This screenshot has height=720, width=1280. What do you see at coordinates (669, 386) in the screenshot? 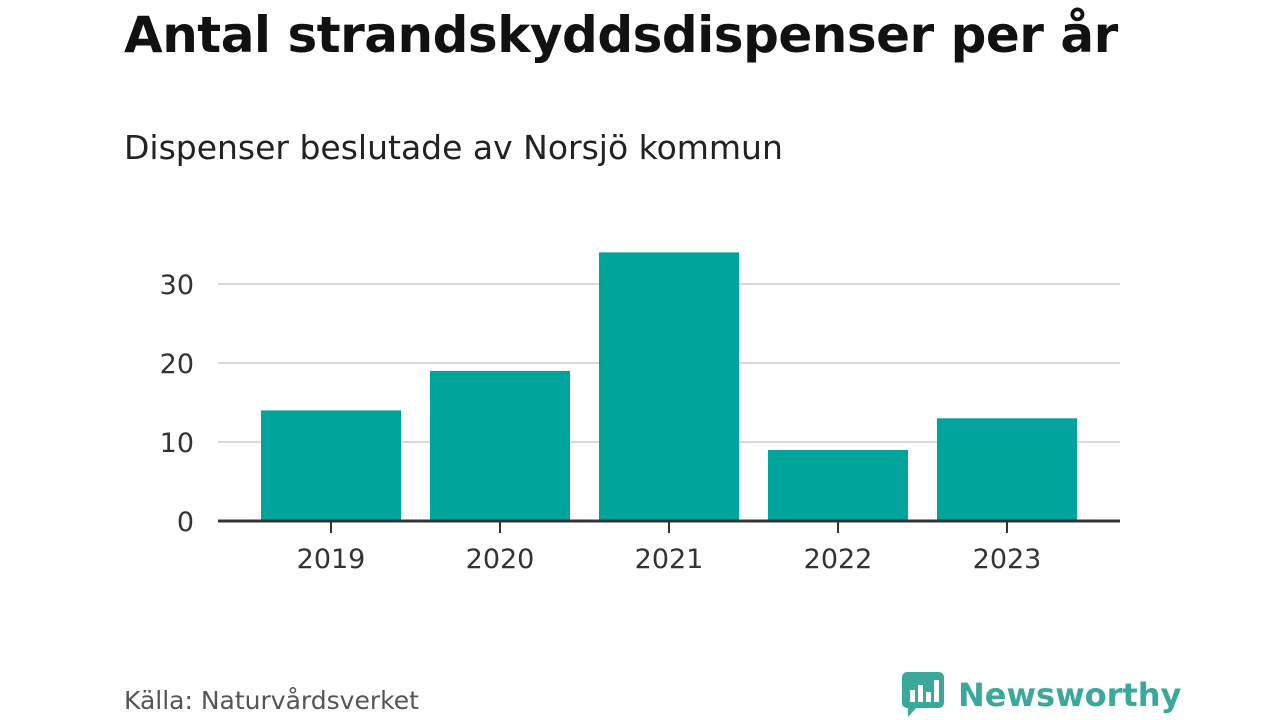
I see `bar-2021` at bounding box center [669, 386].